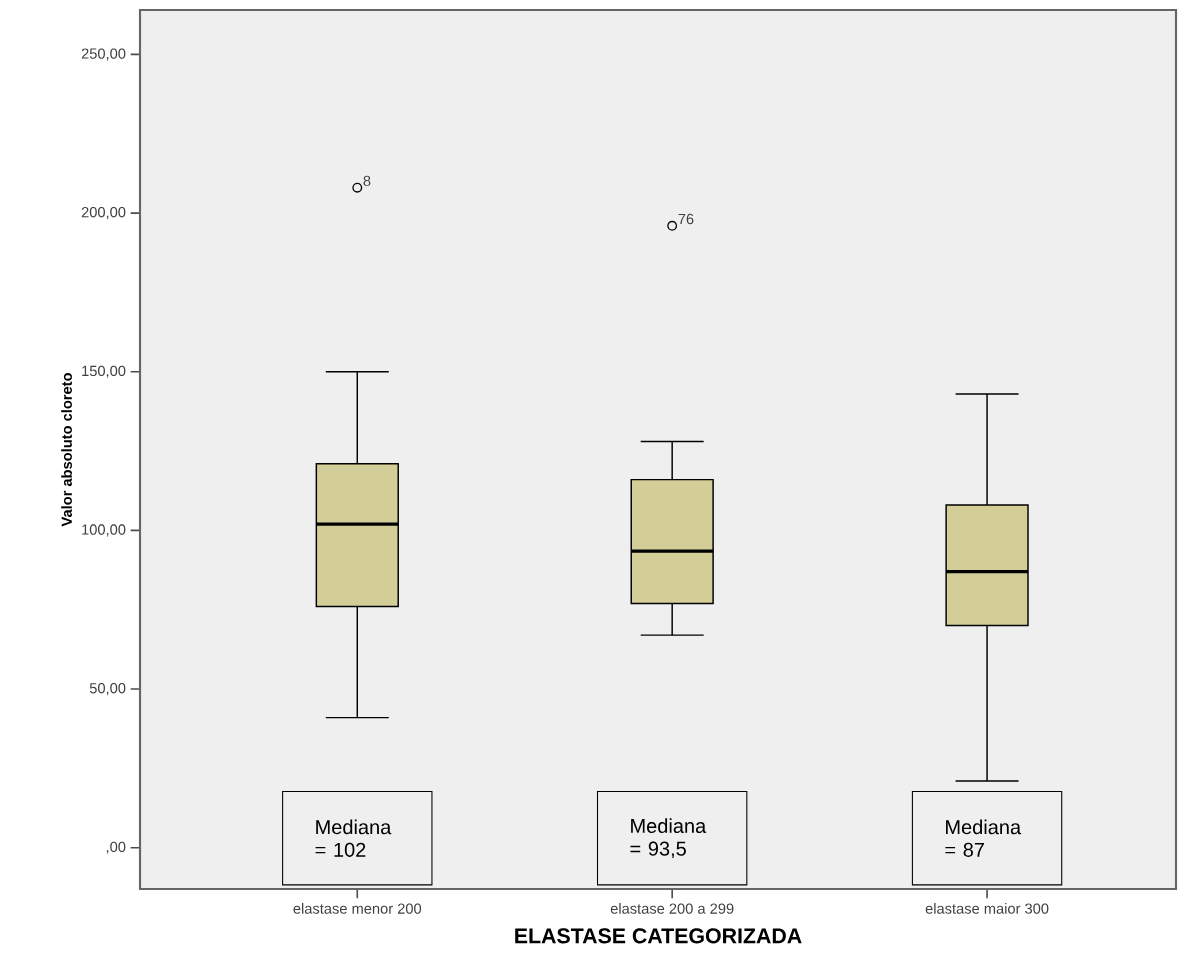 The image size is (1190, 961). Describe the element at coordinates (668, 838) in the screenshot. I see `annotation: Mediana = 93,5` at that location.